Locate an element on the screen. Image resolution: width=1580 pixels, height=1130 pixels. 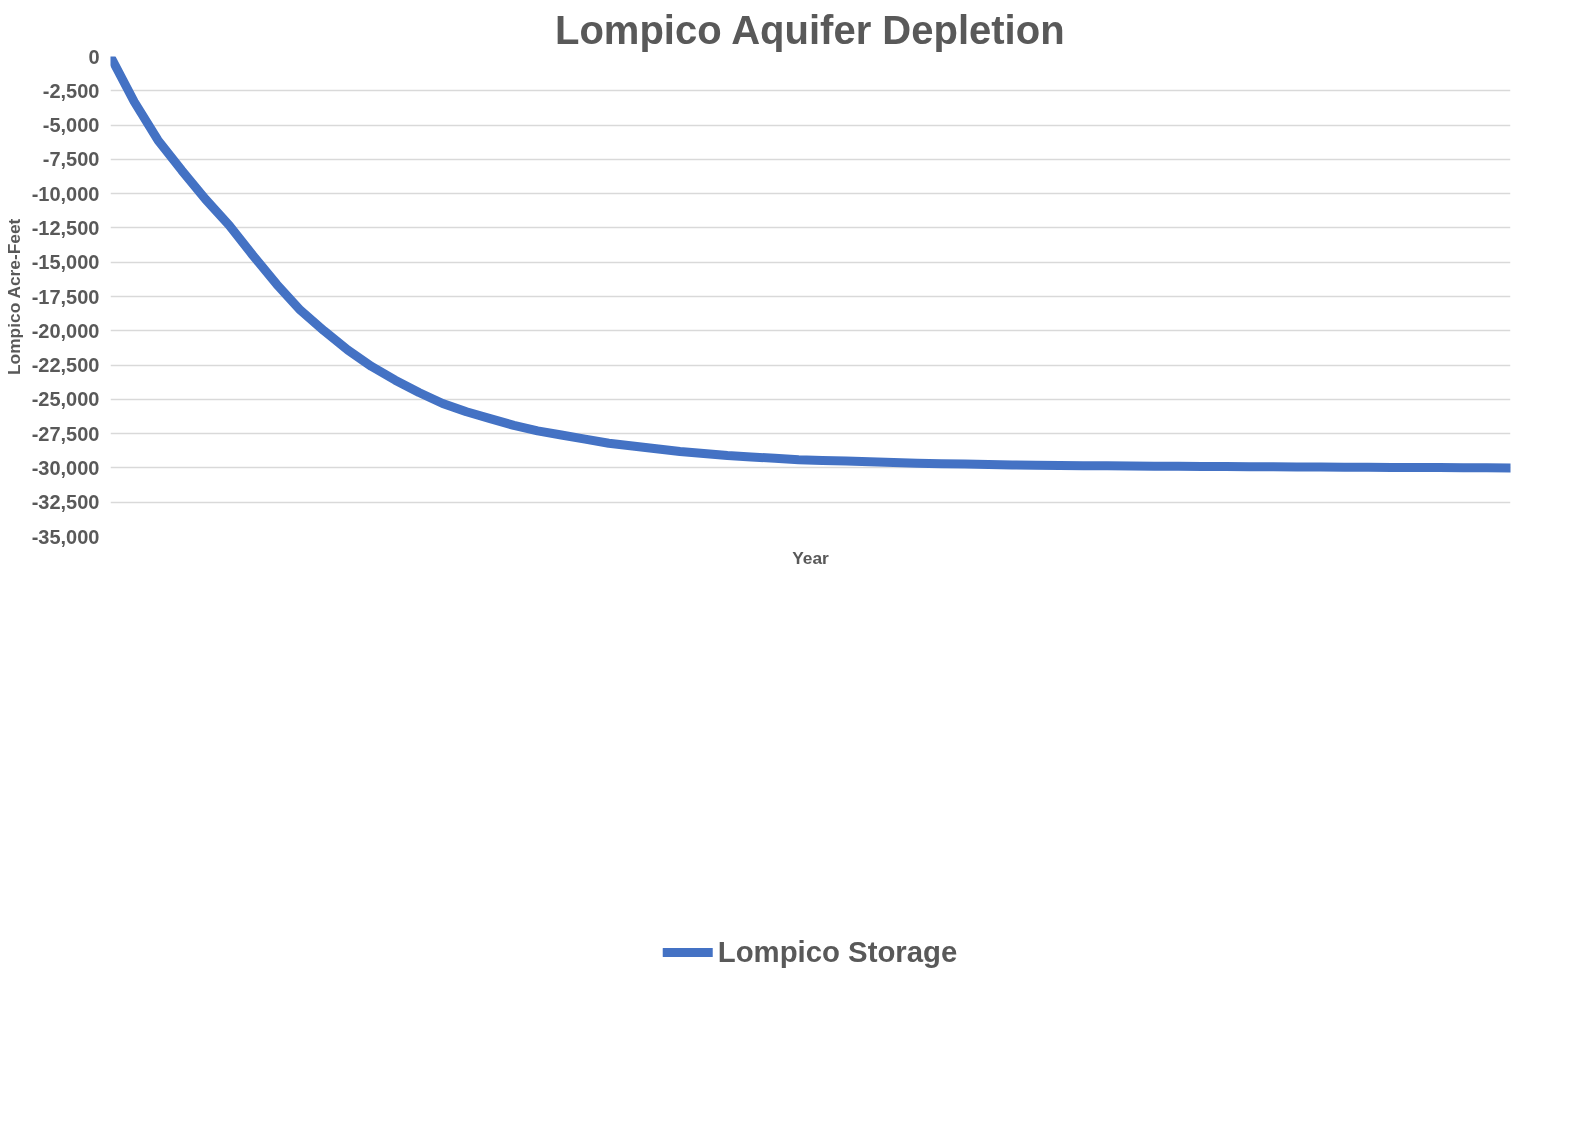
y-tick-label: -27,500 is located at coordinates (65, 433).